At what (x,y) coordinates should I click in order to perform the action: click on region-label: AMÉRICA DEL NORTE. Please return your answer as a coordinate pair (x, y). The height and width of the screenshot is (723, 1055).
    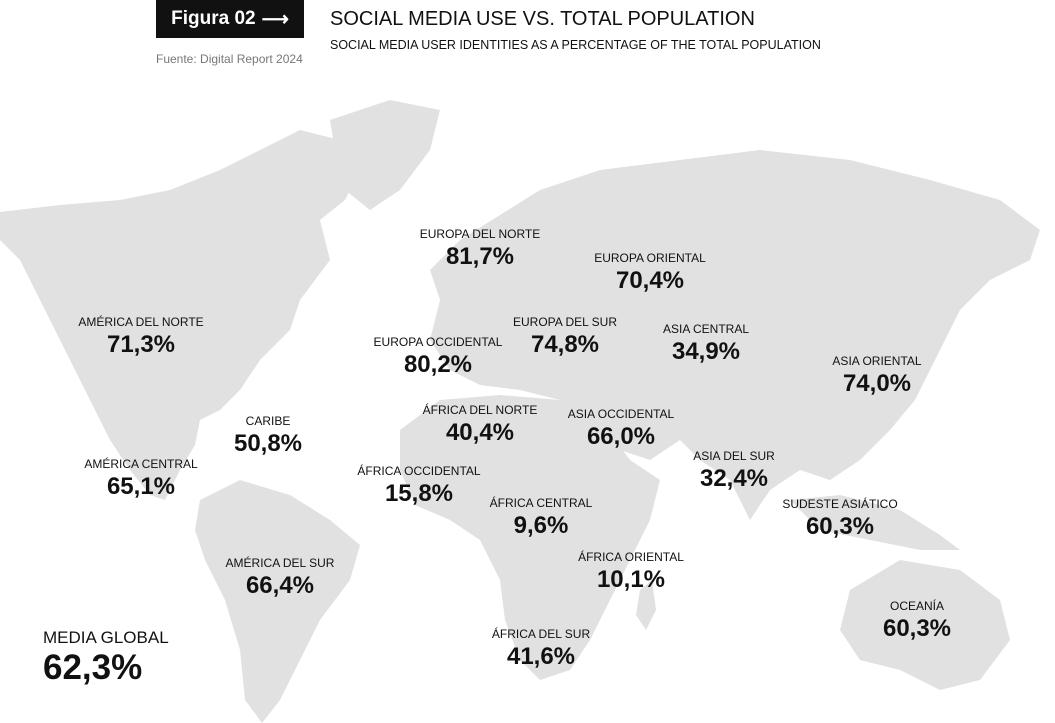
    Looking at the image, I should click on (141, 322).